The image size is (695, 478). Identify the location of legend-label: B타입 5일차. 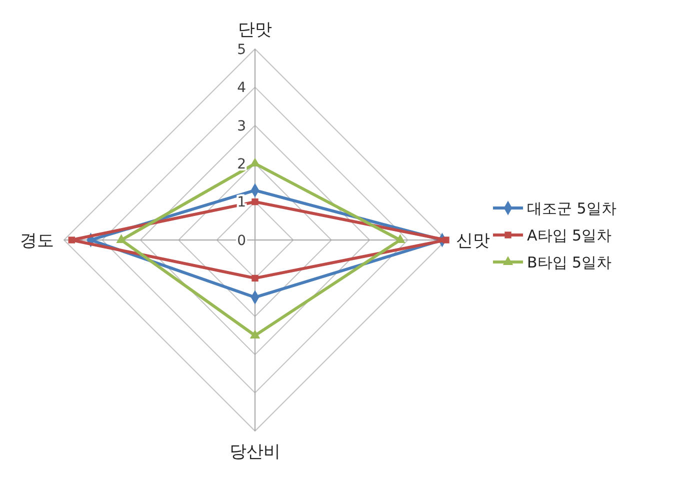
(569, 262).